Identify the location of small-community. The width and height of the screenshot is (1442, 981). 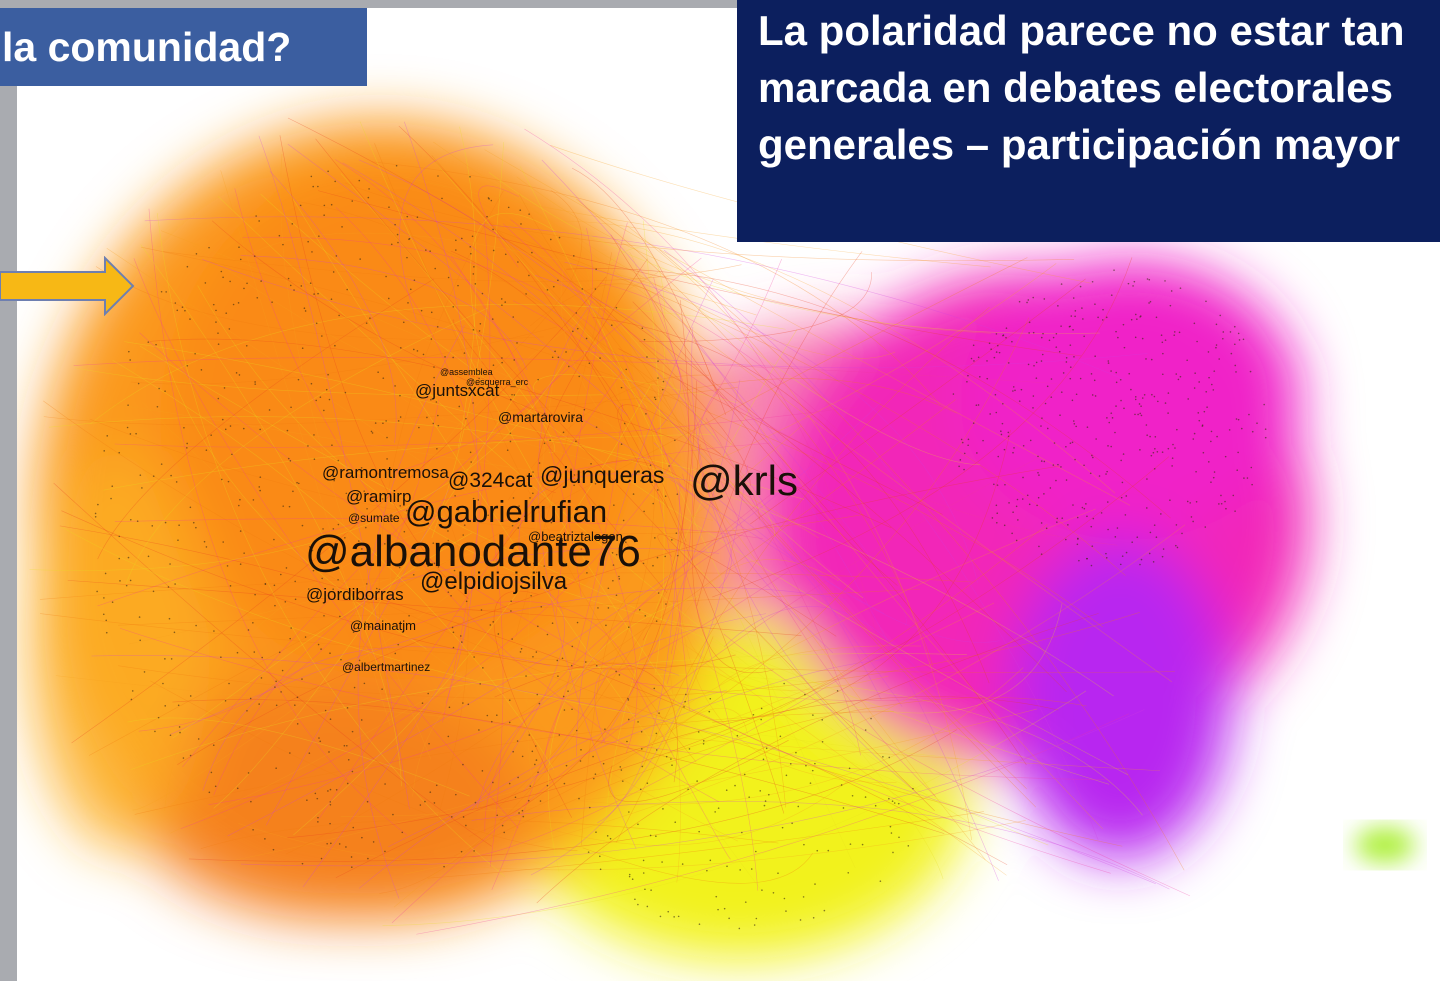
(1385, 845).